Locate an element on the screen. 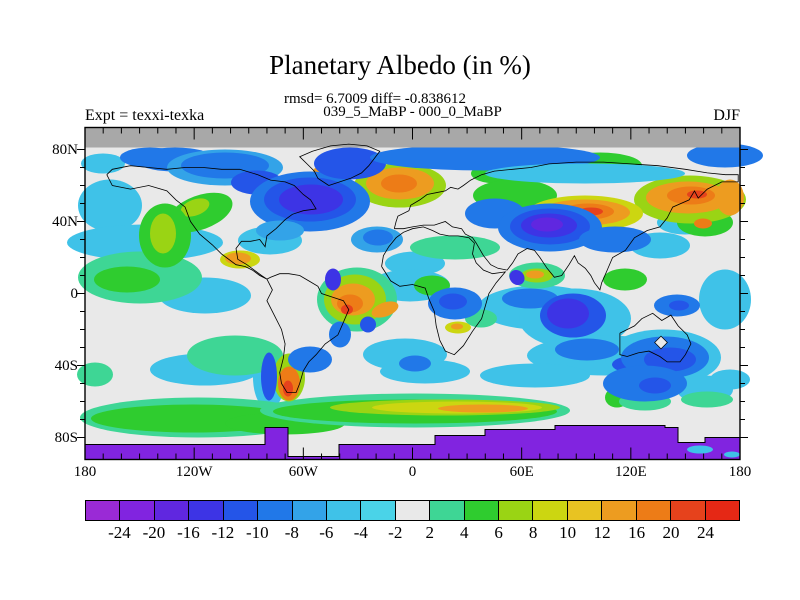 The image size is (800, 600). colorbar-boundary-label: 8 is located at coordinates (533, 532).